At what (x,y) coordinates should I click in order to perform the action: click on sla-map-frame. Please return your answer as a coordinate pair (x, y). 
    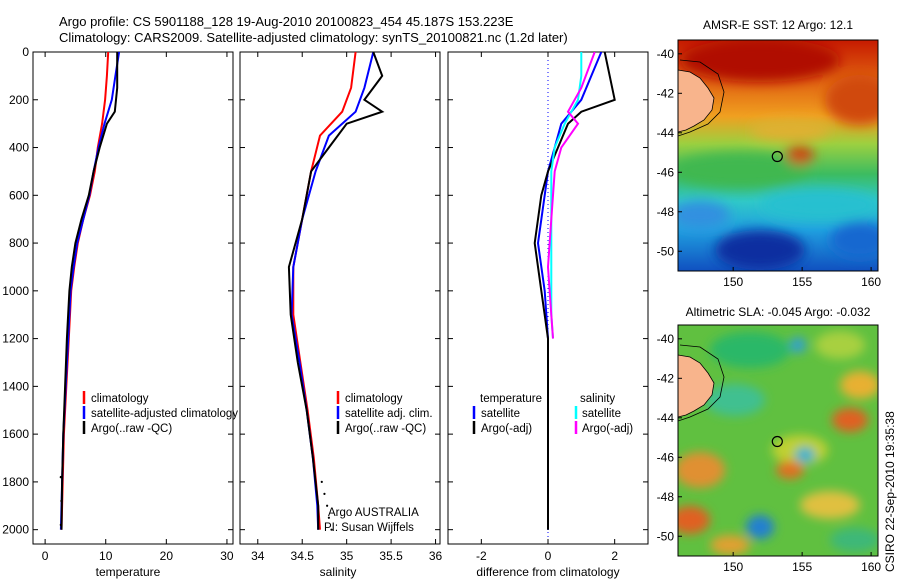
    Looking at the image, I should click on (778, 440).